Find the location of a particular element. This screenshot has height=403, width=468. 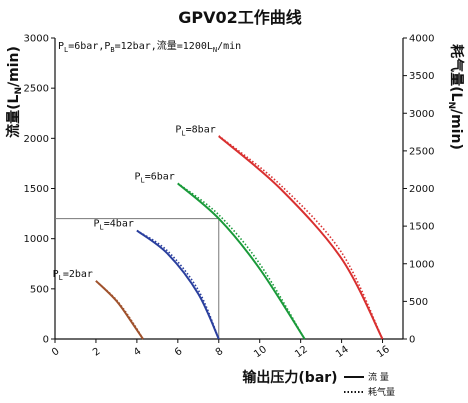

y-right-tick-label: 1500 is located at coordinates (421, 227).